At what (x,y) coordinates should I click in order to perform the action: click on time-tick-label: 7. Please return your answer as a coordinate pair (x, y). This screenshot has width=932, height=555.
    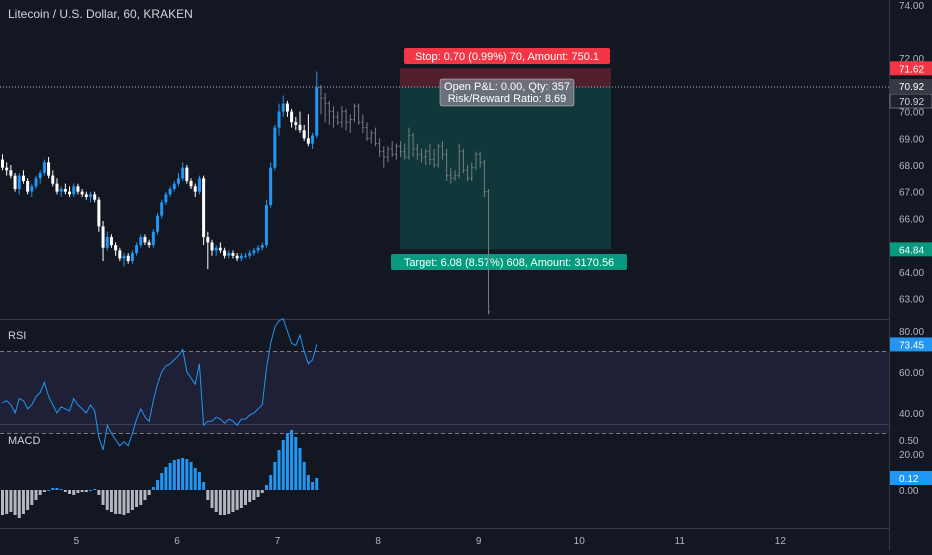
    Looking at the image, I should click on (278, 541).